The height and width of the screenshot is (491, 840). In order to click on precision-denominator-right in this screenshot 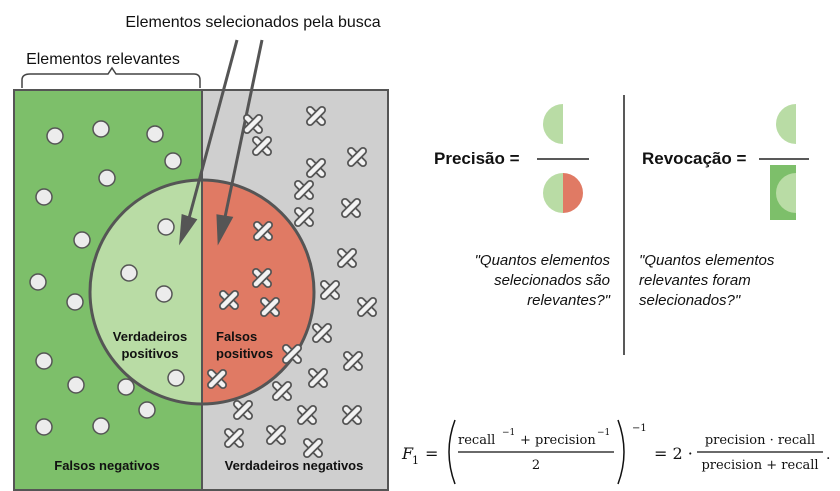, I will do `click(573, 193)`.